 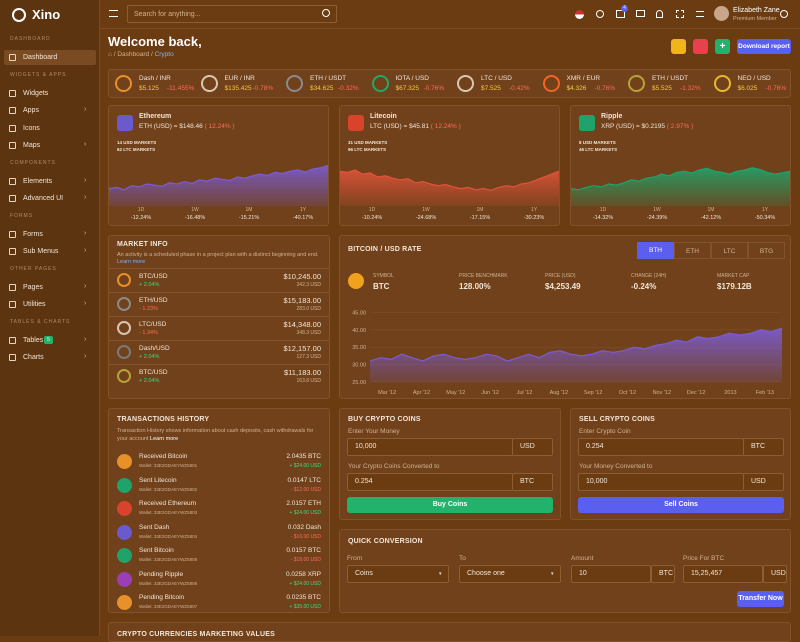 What do you see at coordinates (155, 41) in the screenshot?
I see `page-title: Welcome back,` at bounding box center [155, 41].